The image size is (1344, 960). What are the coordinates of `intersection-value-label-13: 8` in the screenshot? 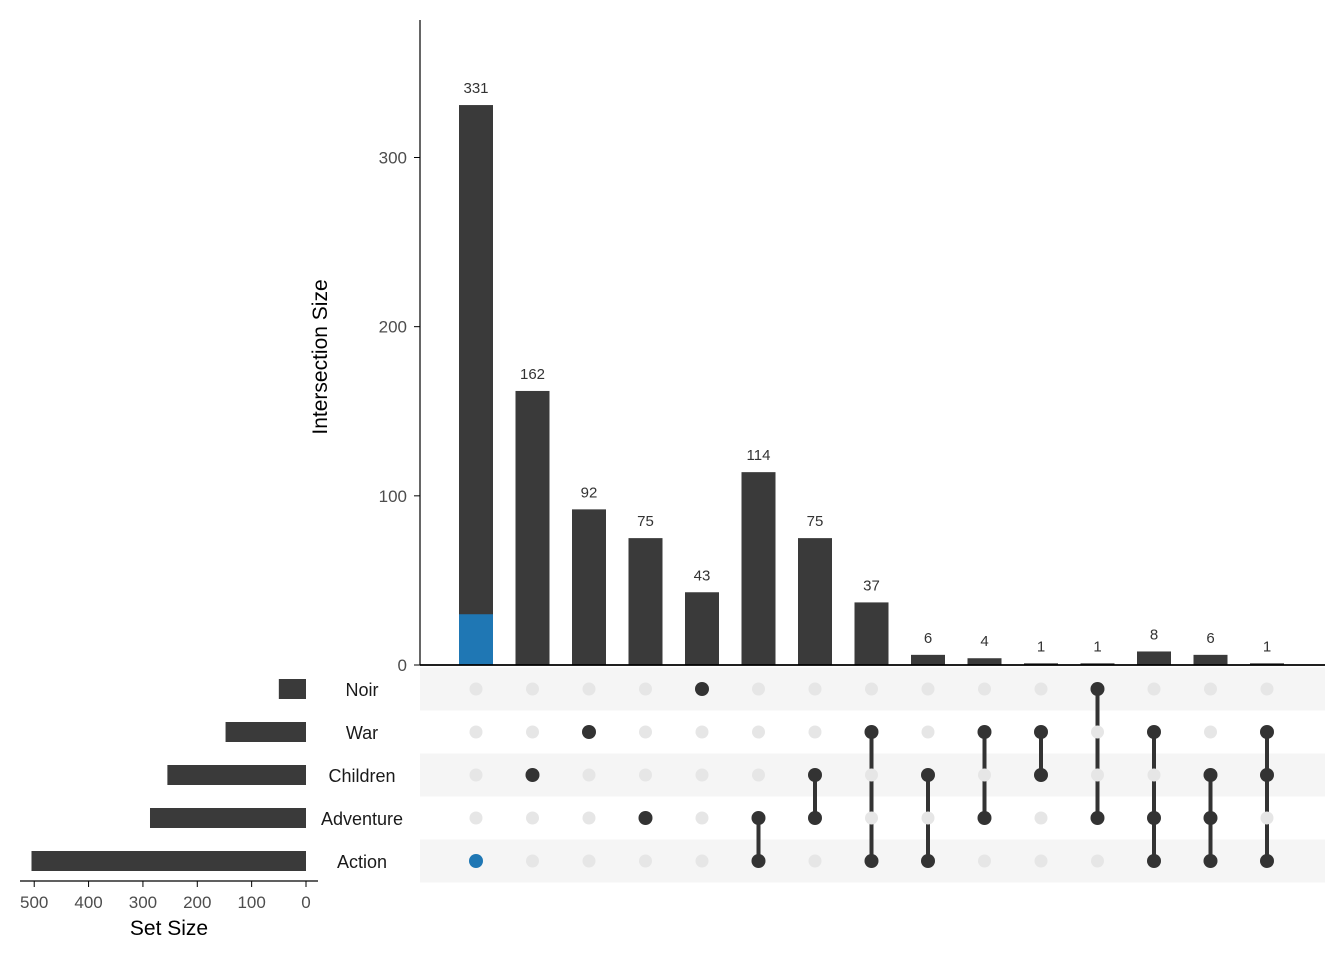 It's located at (1154, 634).